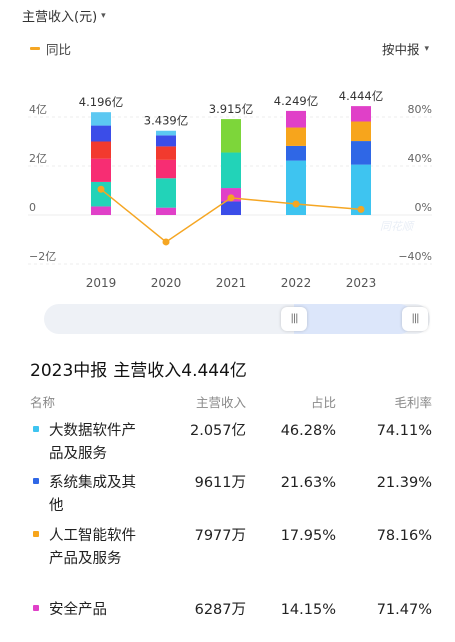 This screenshot has height=642, width=455. What do you see at coordinates (78, 610) in the screenshot?
I see `segment-name: 安全产品` at bounding box center [78, 610].